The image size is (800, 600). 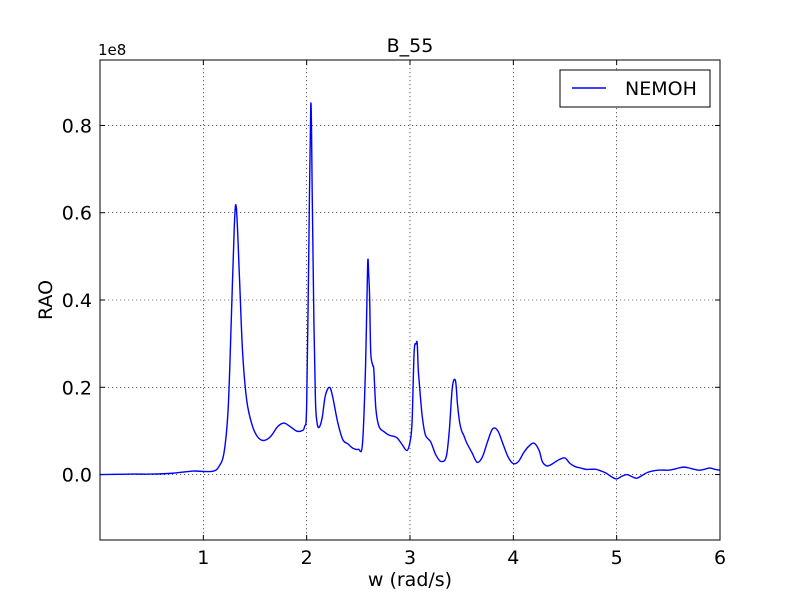 What do you see at coordinates (410, 558) in the screenshot?
I see `x-tick-label: 3` at bounding box center [410, 558].